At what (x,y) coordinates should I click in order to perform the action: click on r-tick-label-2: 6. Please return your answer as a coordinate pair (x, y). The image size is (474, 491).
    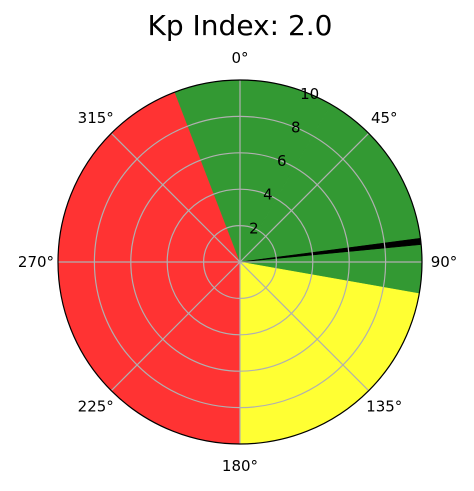
    Looking at the image, I should click on (282, 161).